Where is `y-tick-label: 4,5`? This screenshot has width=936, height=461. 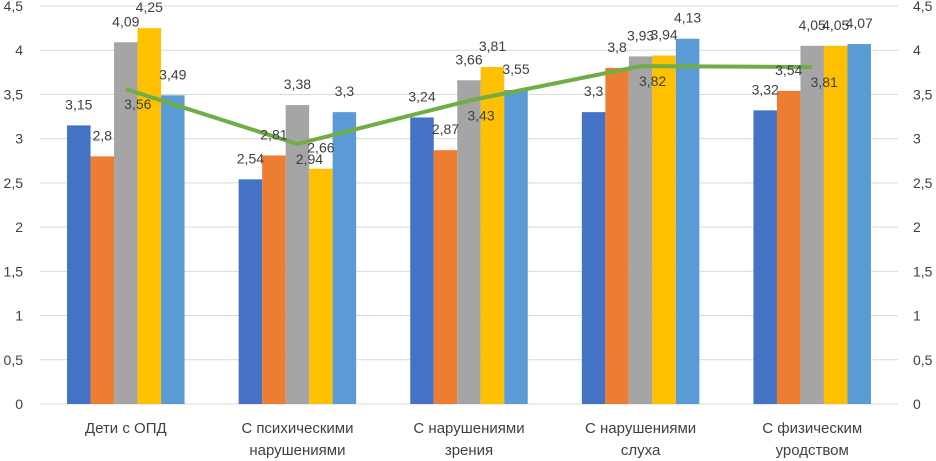
y-tick-label: 4,5 is located at coordinates (14, 7).